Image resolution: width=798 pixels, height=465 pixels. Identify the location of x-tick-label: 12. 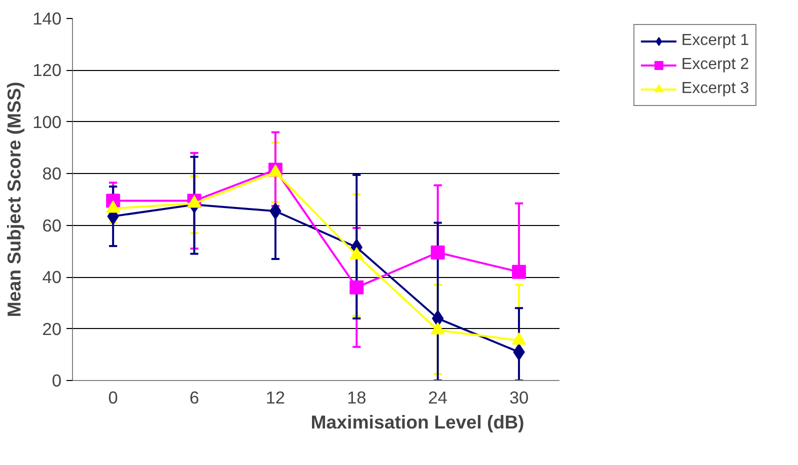
(276, 398).